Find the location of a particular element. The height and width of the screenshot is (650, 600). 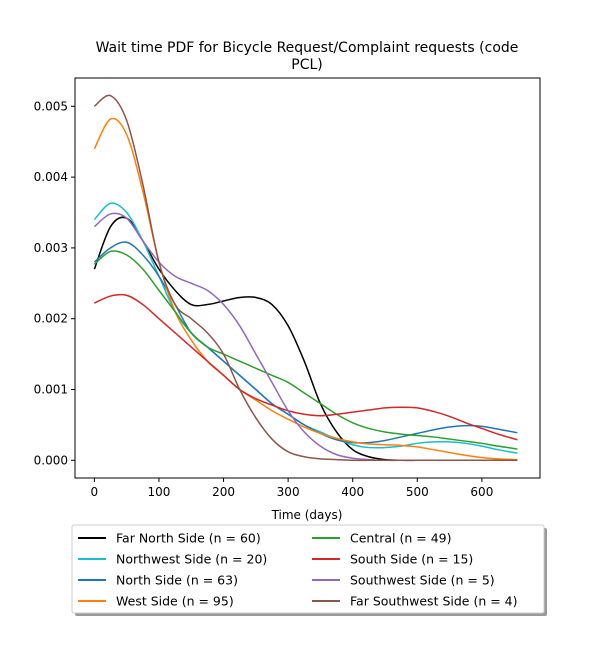

legend-label: Central (n = 49) is located at coordinates (401, 538).